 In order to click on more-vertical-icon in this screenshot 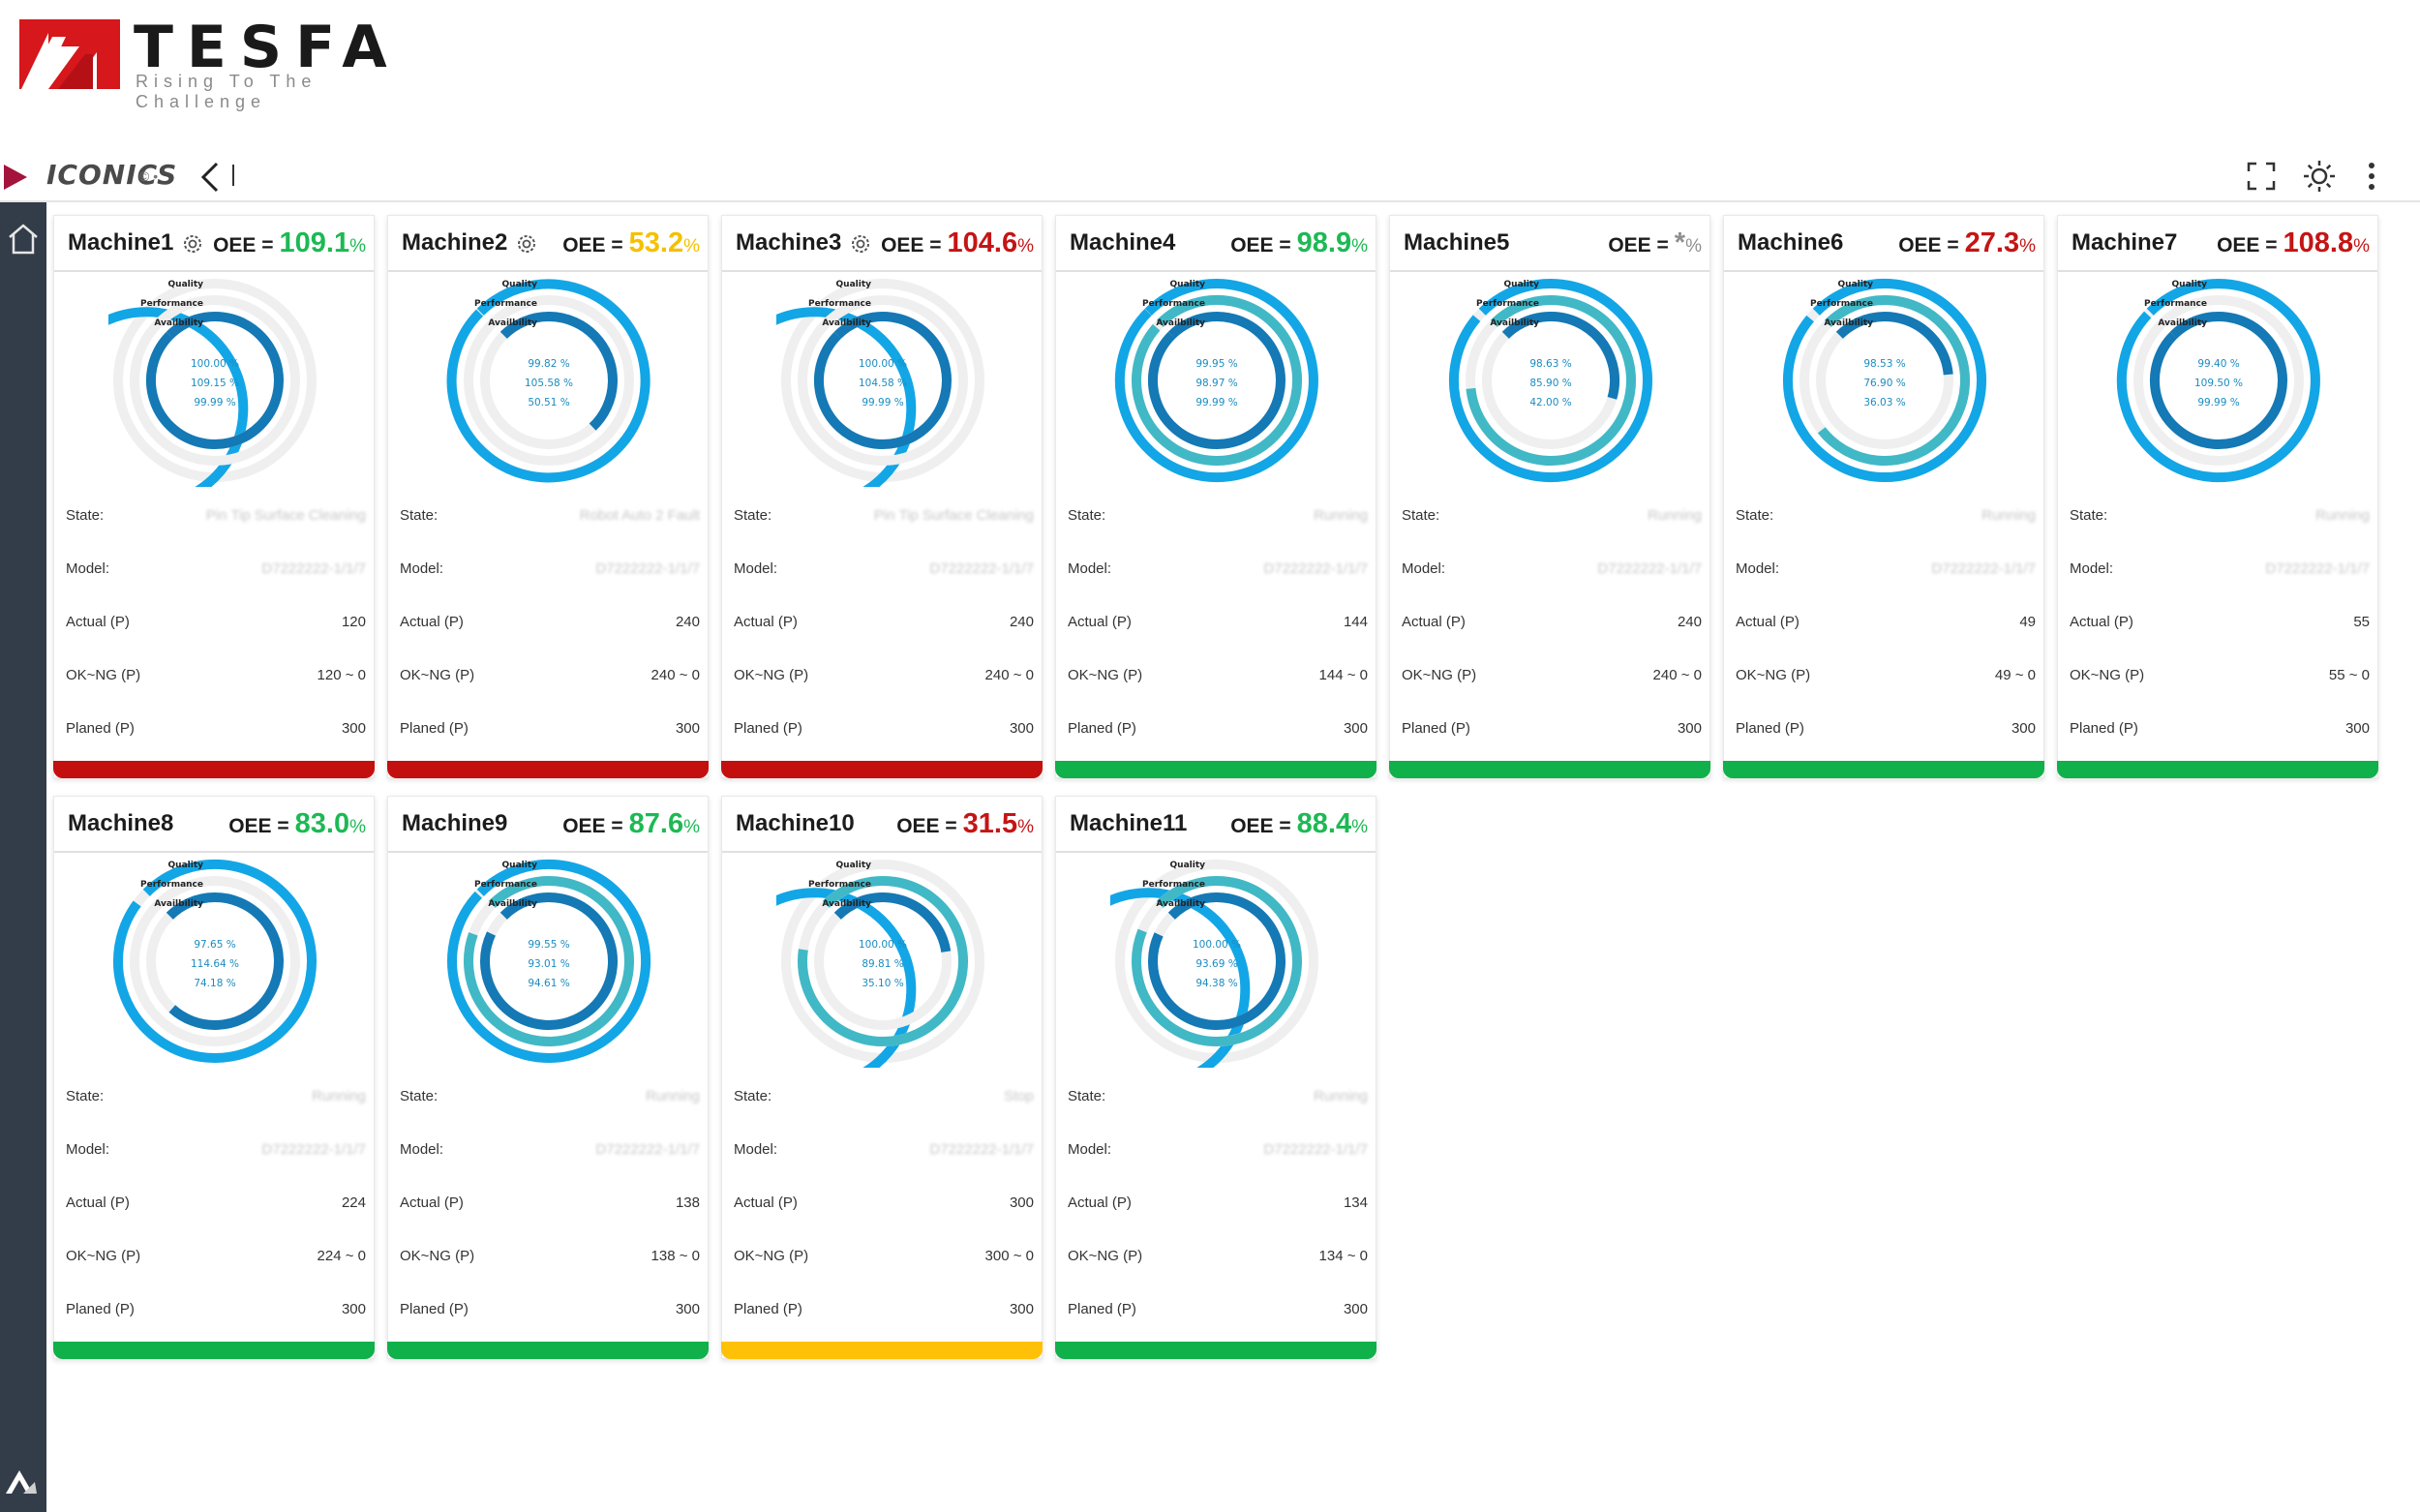, I will do `click(2371, 176)`.